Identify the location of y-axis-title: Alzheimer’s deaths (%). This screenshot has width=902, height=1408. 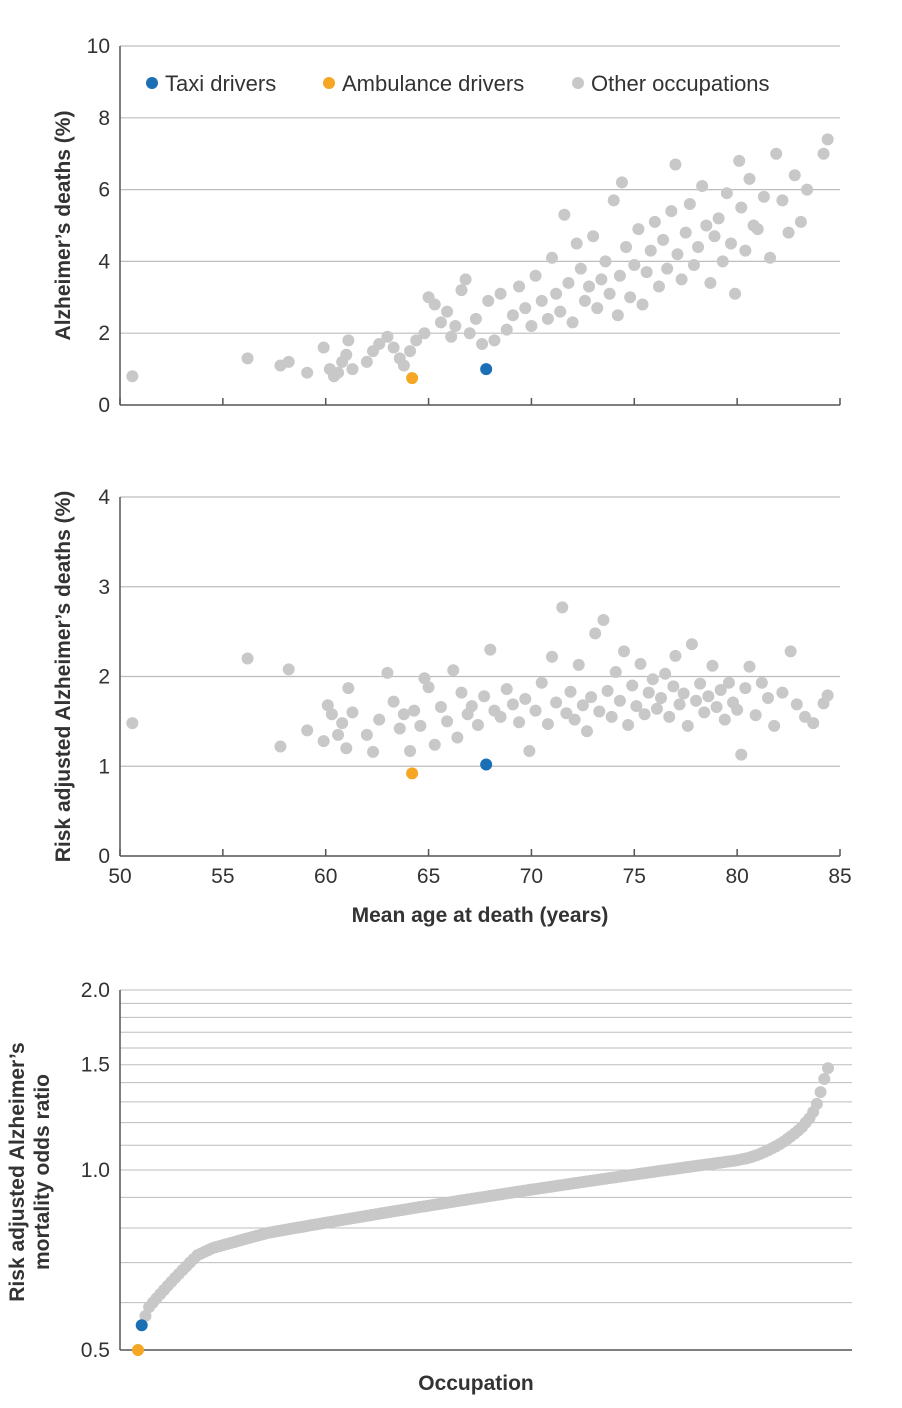
(63, 226).